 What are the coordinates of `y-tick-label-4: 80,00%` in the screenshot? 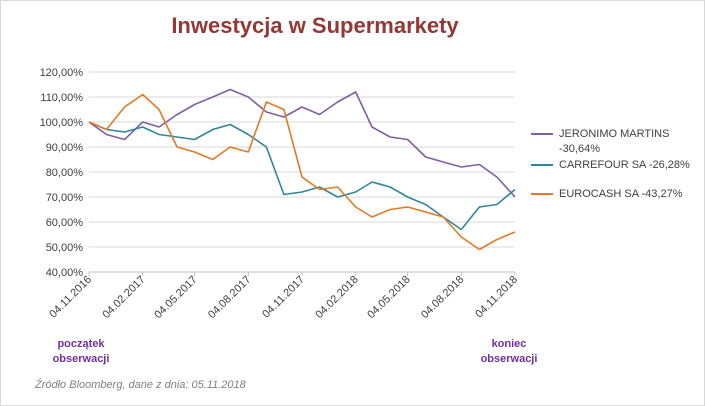 It's located at (65, 173).